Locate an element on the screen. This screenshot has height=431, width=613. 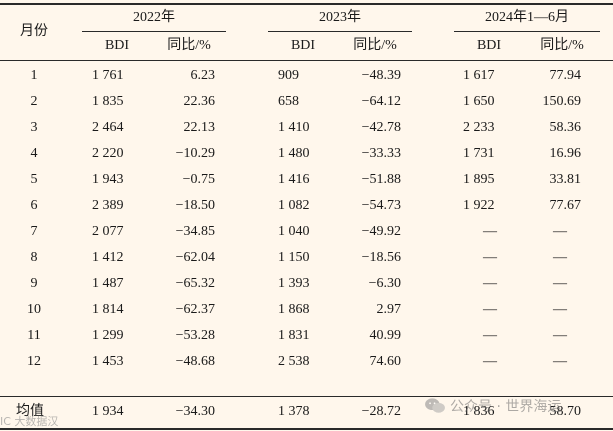
cell-month: 5 is located at coordinates (34, 179).